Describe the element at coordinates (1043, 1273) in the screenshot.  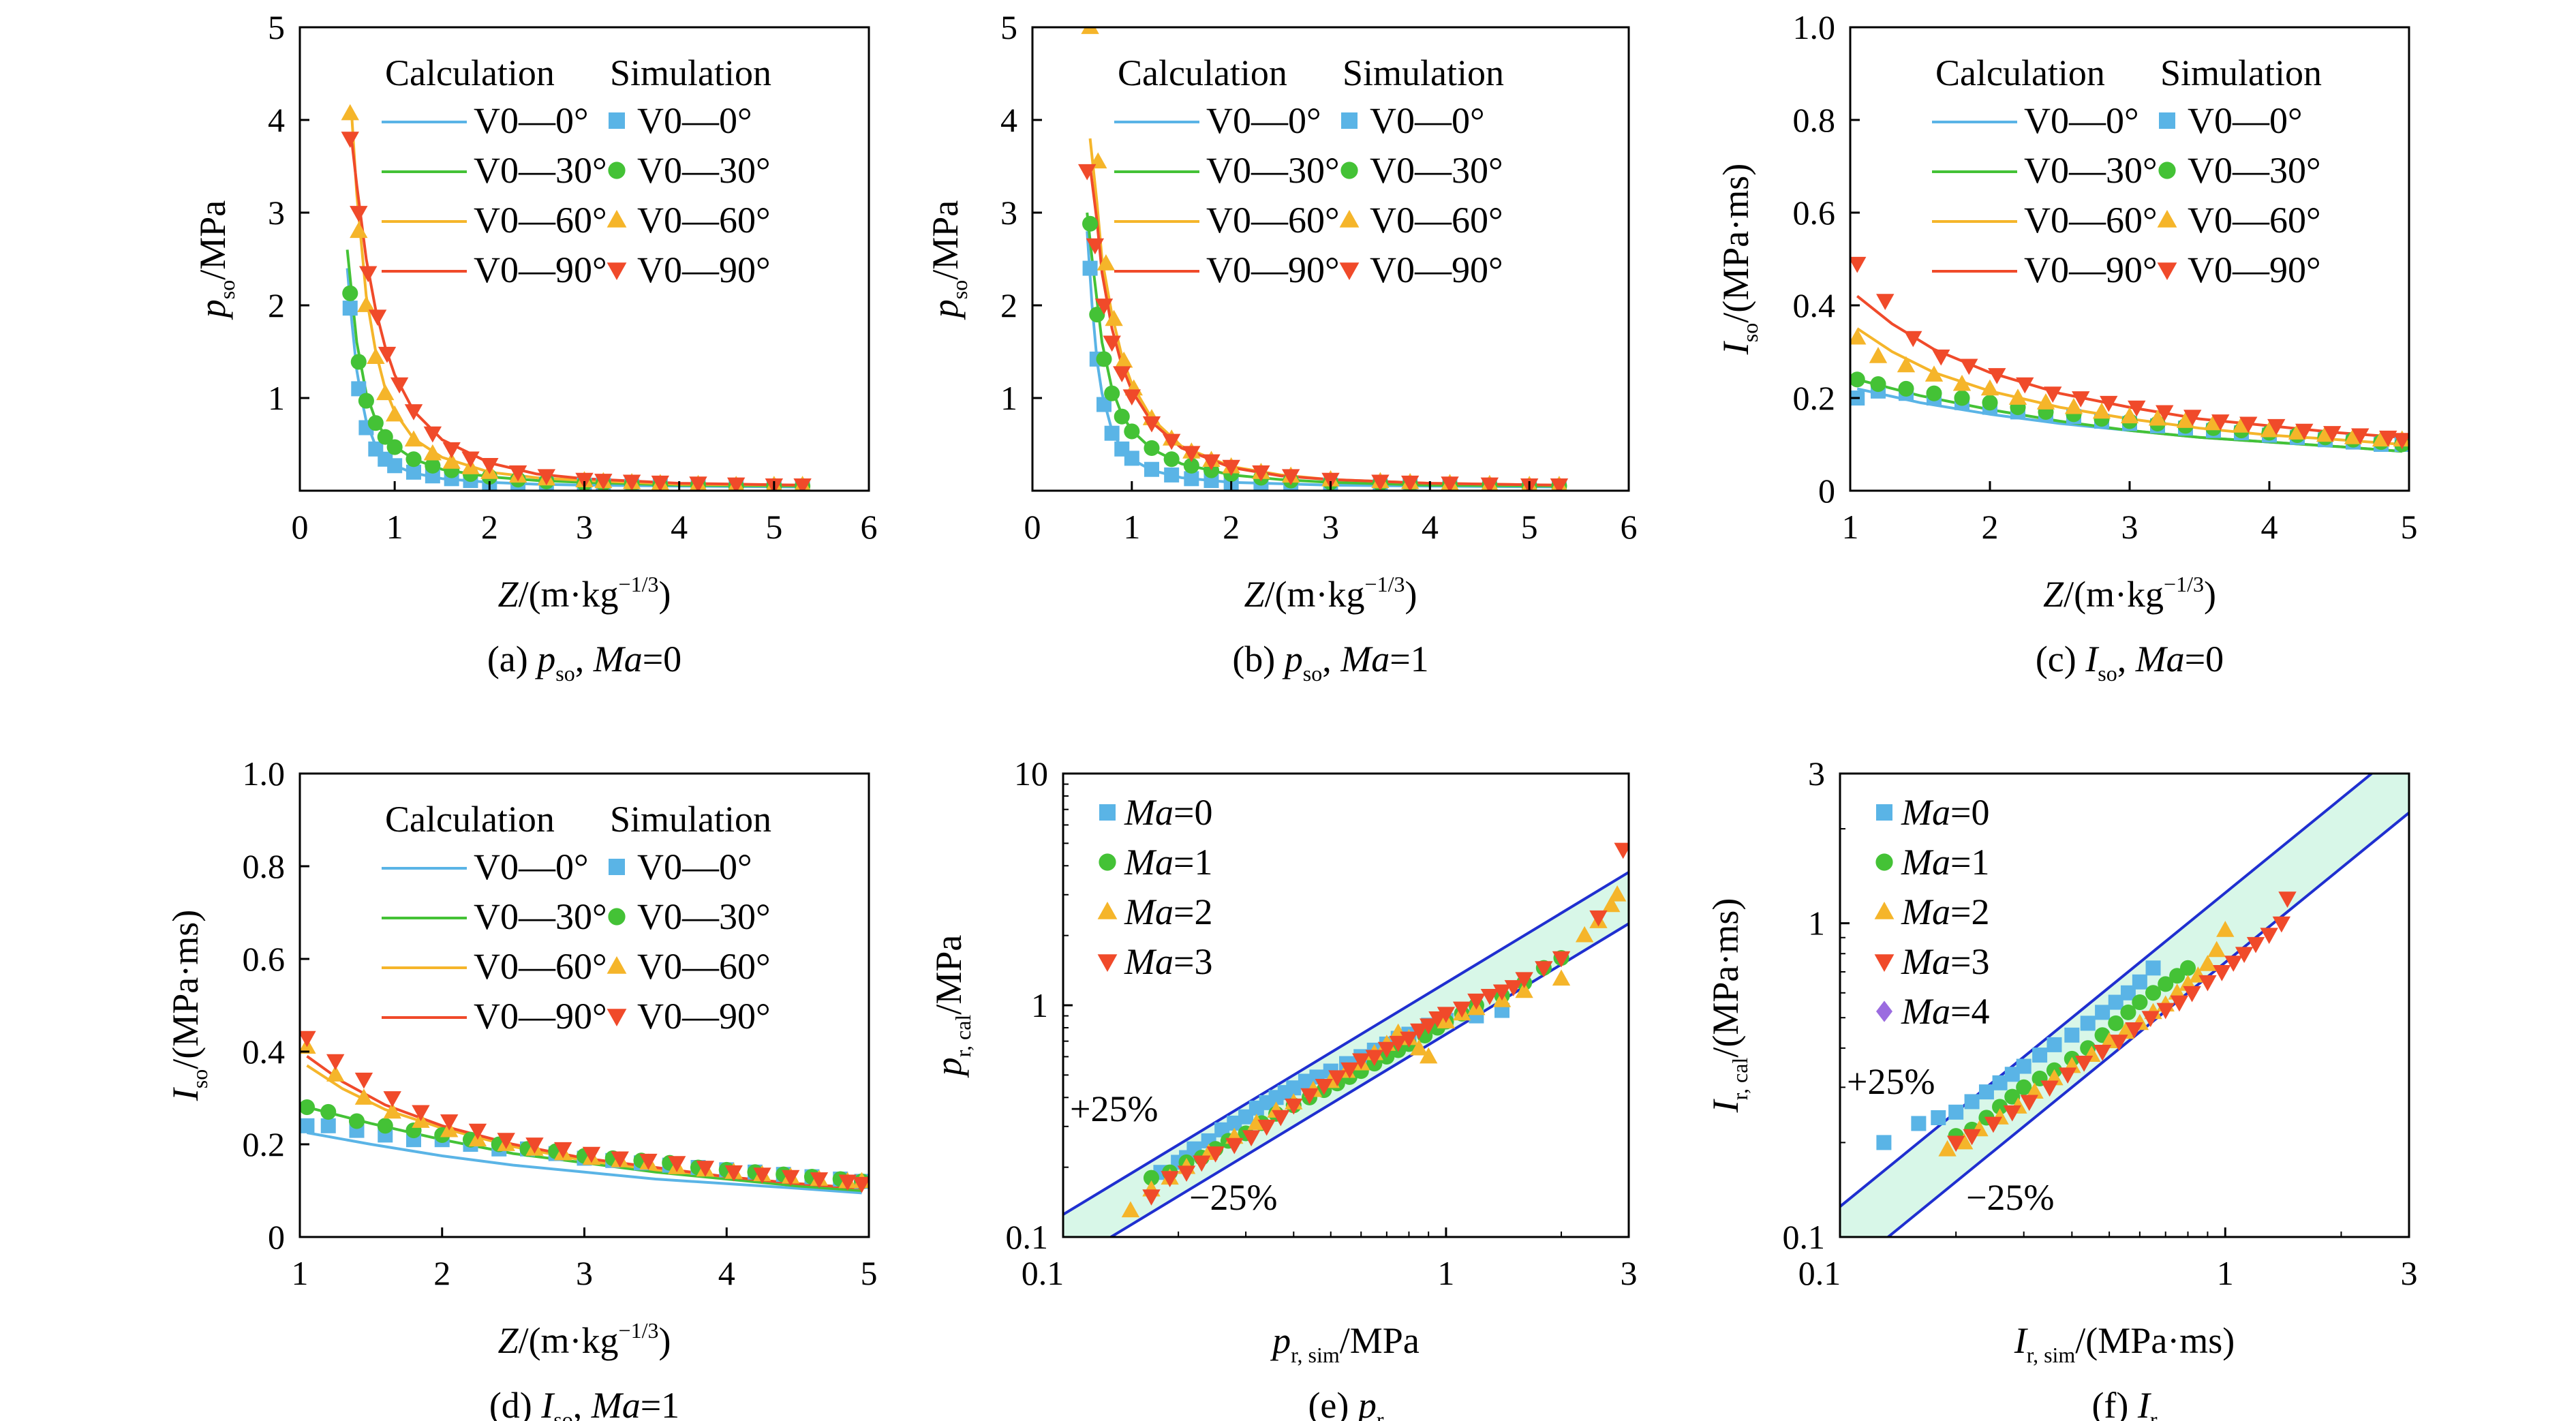
I see `x-tick-label: 0.1` at that location.